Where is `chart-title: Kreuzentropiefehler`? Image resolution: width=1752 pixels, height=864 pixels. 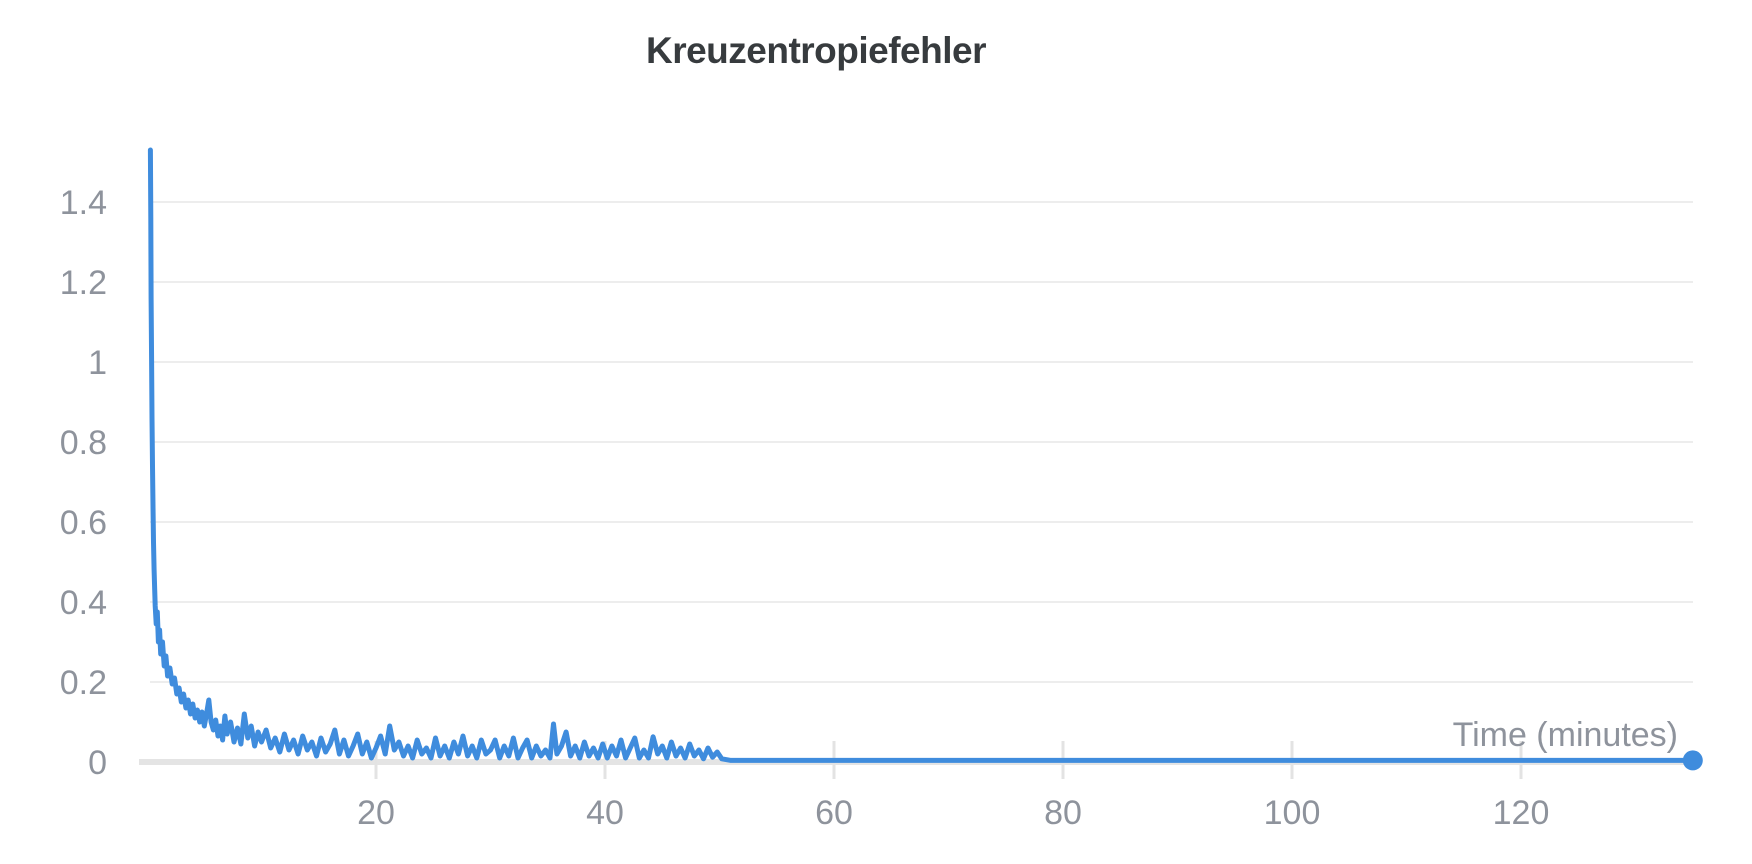 chart-title: Kreuzentropiefehler is located at coordinates (816, 50).